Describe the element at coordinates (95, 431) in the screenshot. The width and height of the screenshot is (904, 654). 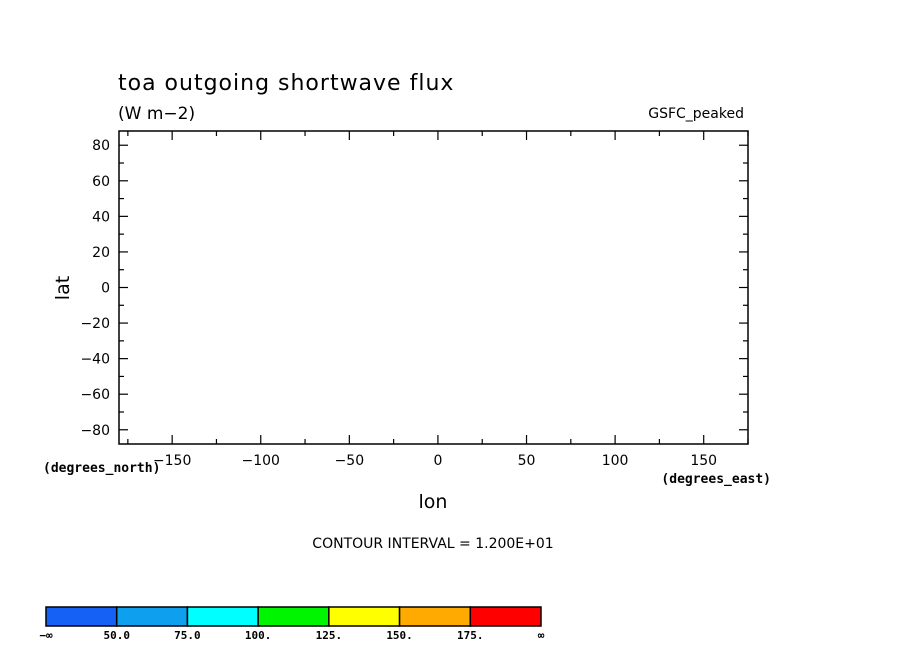
I see `y-tick-label: −80` at that location.